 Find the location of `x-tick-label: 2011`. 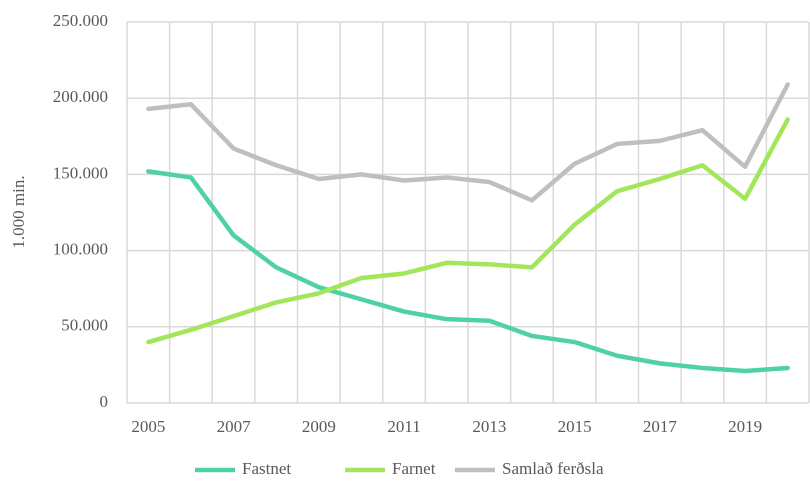

x-tick-label: 2011 is located at coordinates (403, 426).